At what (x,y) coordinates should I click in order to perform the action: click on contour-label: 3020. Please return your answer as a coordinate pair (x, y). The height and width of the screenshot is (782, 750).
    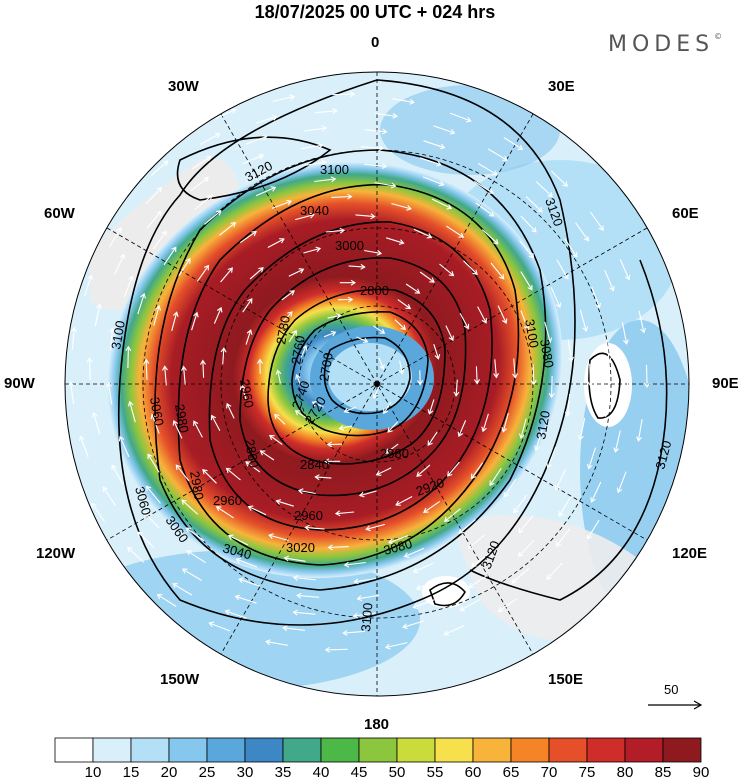
    Looking at the image, I should click on (300, 547).